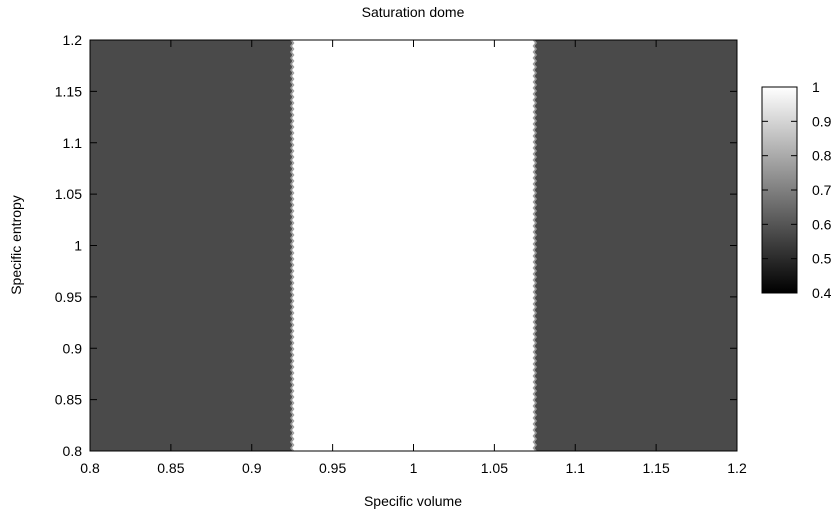  What do you see at coordinates (822, 259) in the screenshot?
I see `colorbar-tick-label: 0.5` at bounding box center [822, 259].